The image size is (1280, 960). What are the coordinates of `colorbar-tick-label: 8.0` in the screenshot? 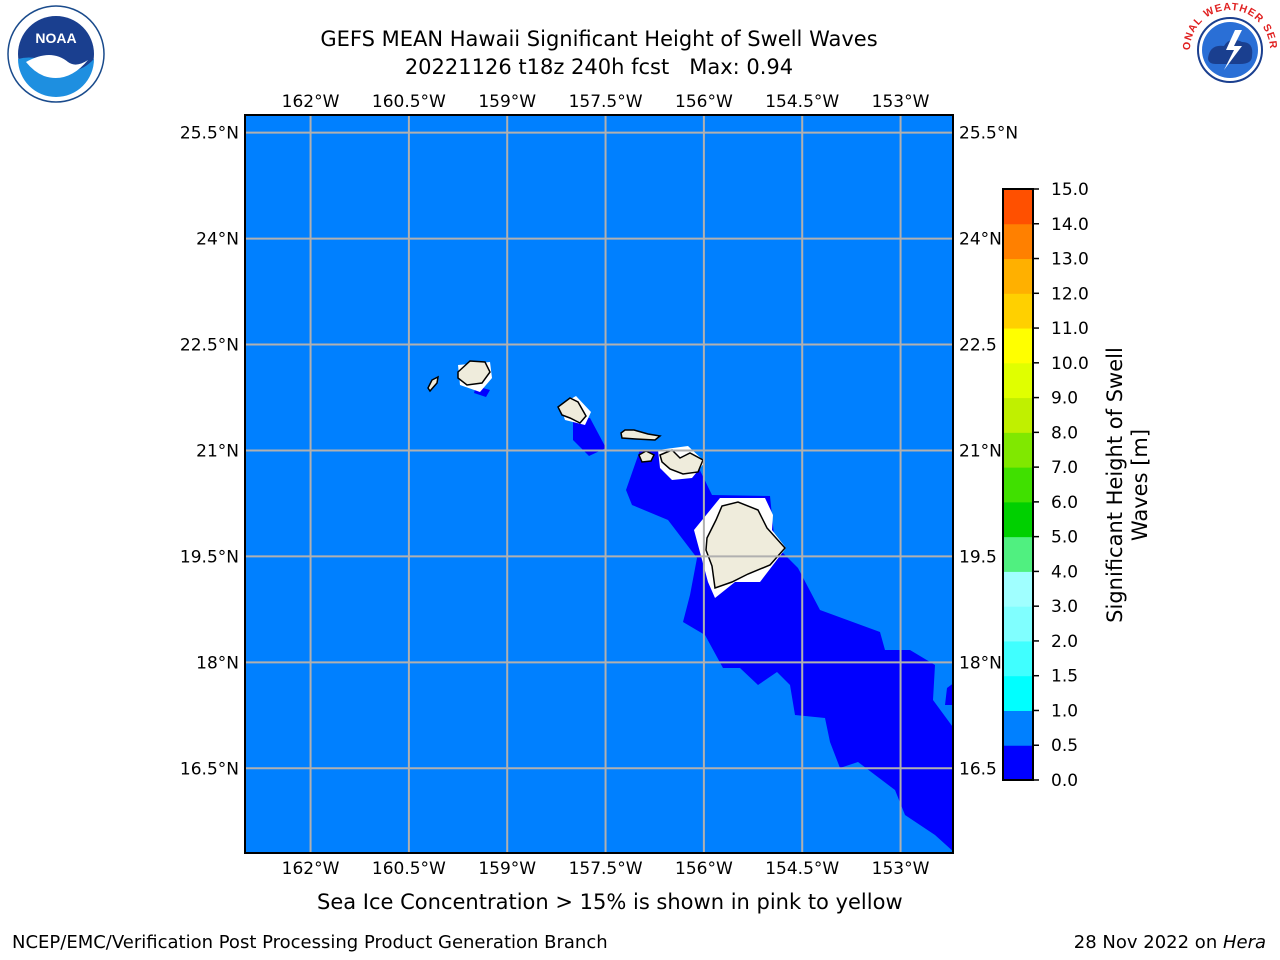 It's located at (1064, 433).